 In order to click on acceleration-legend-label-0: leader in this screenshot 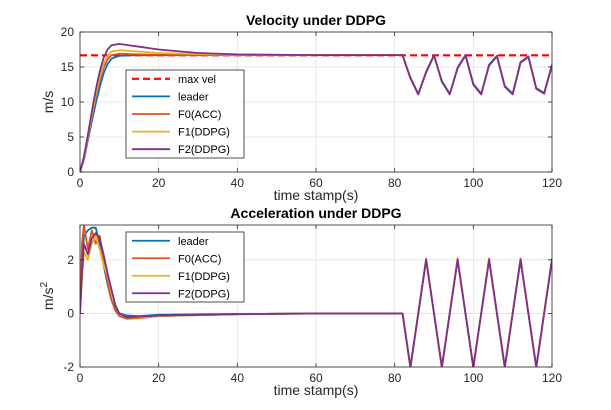, I will do `click(193, 242)`.